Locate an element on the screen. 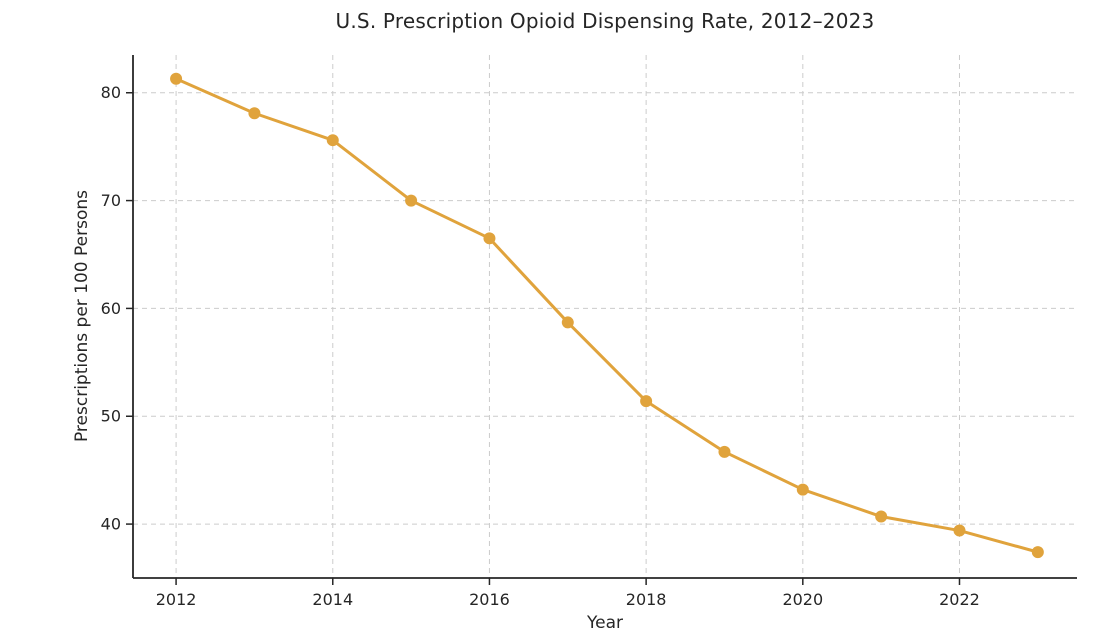 The width and height of the screenshot is (1108, 644). data-point-2012 is located at coordinates (176, 78).